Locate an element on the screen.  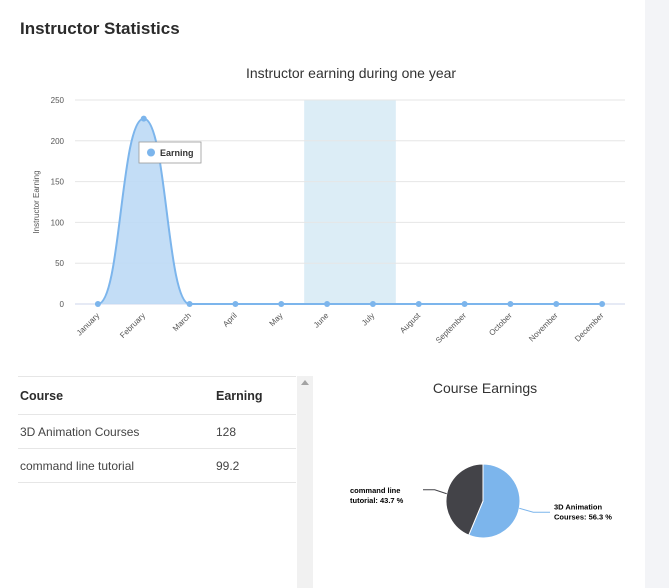
card-title: Instructor Statistics is located at coordinates (100, 28).